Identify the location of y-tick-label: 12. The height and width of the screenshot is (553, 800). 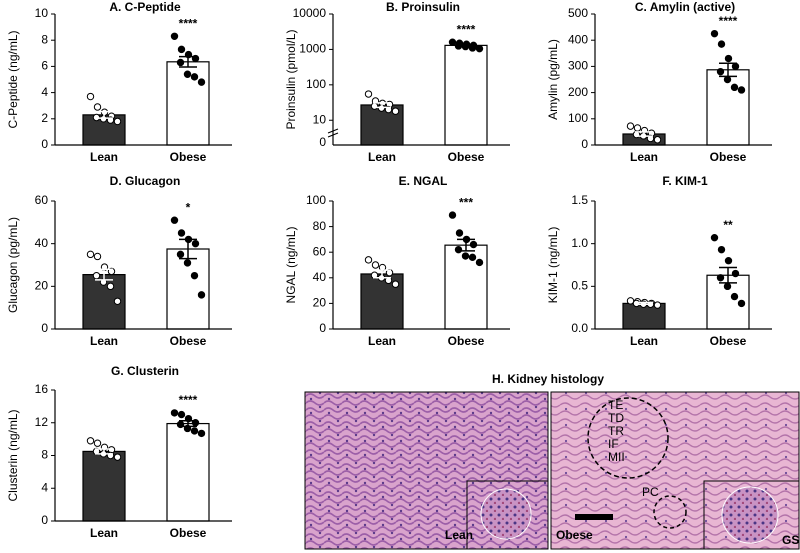
(42, 422).